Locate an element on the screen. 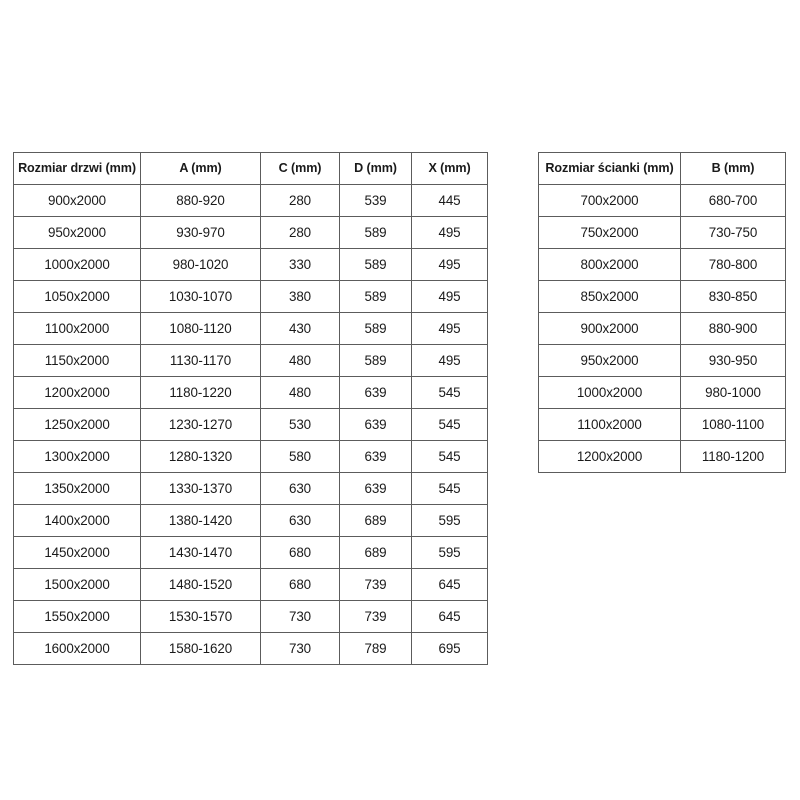 The width and height of the screenshot is (800, 800). cell-door-size: 1150x2000 is located at coordinates (77, 360).